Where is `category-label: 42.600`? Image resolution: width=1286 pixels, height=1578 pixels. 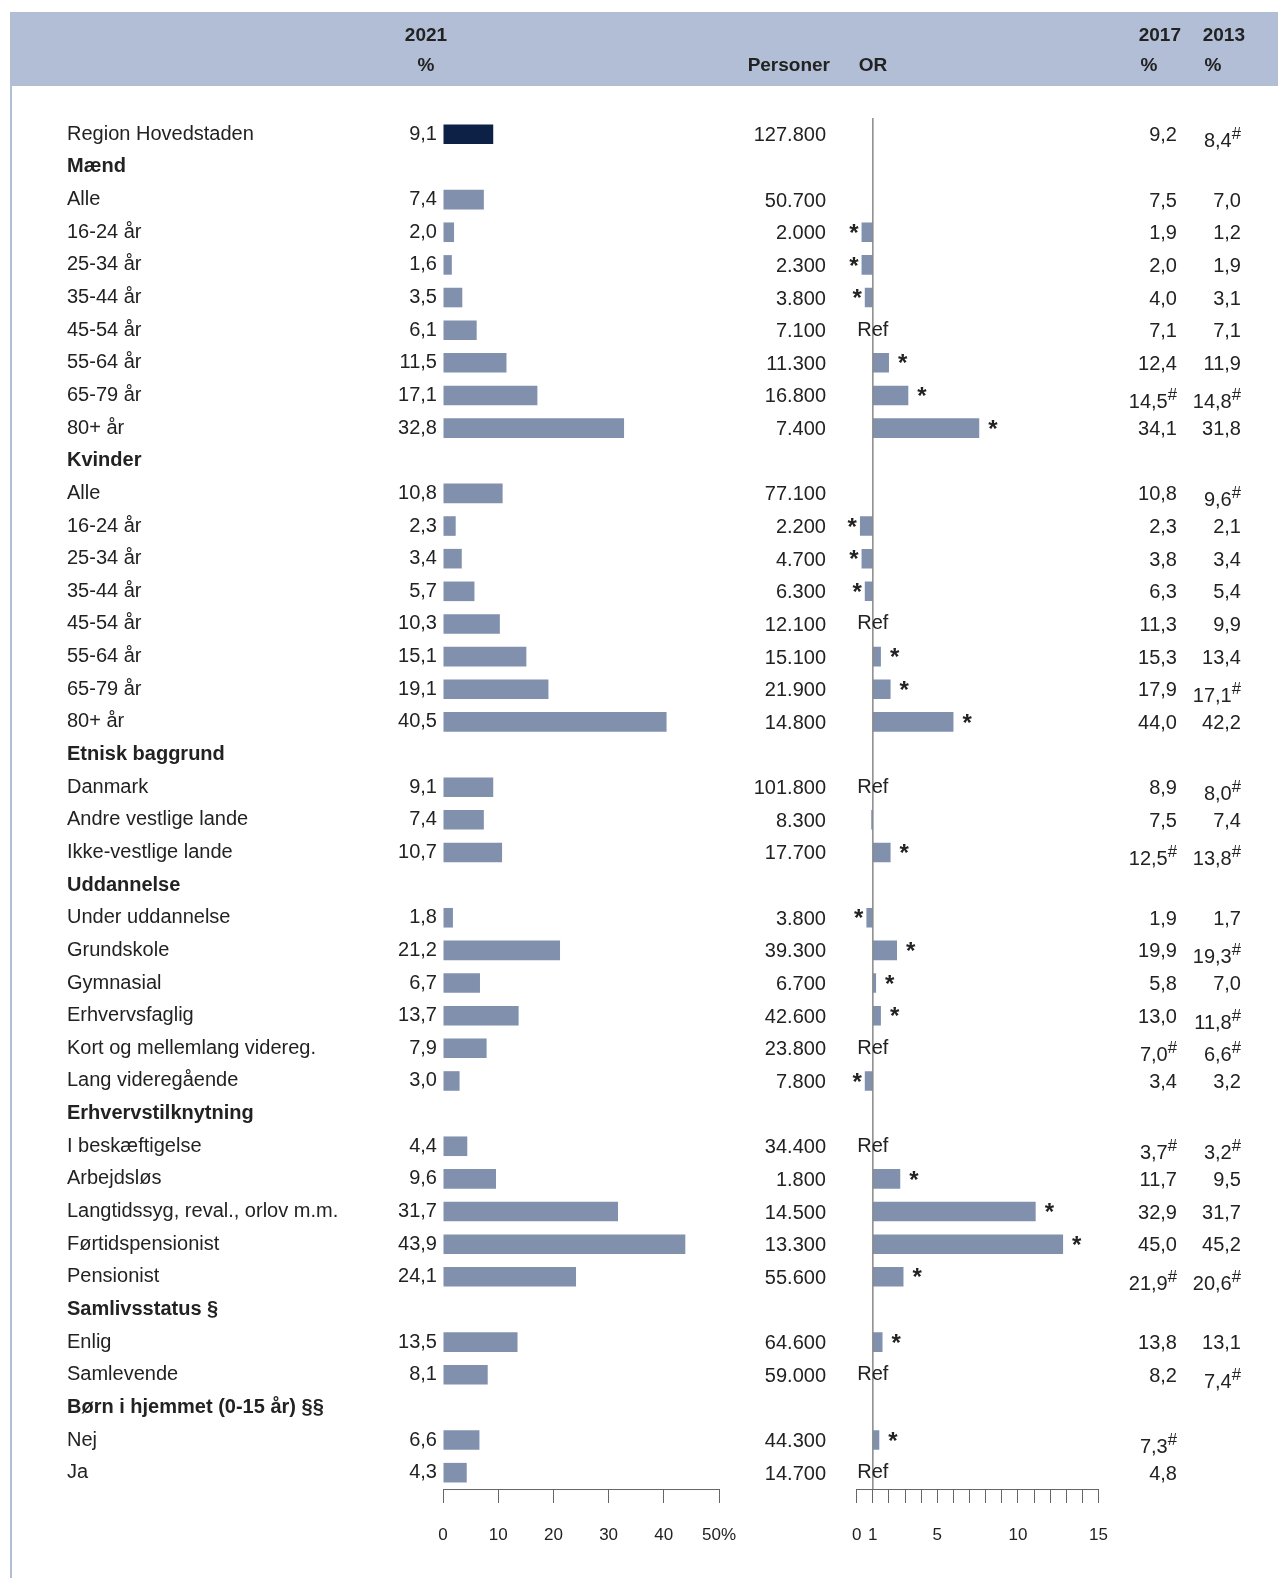 category-label: 42.600 is located at coordinates (794, 1015).